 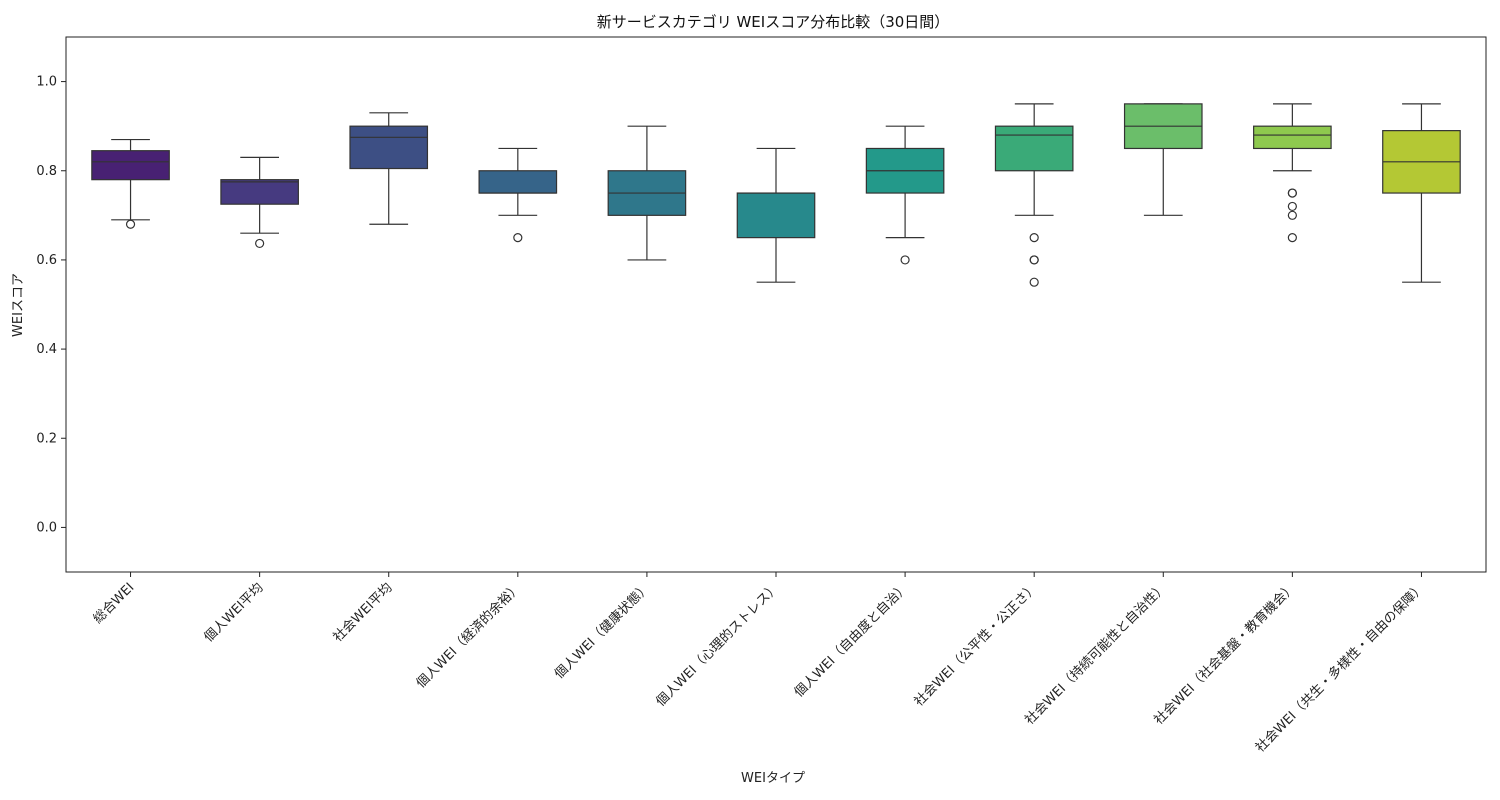 I want to click on y-tick-label: 0.0, so click(x=46, y=527).